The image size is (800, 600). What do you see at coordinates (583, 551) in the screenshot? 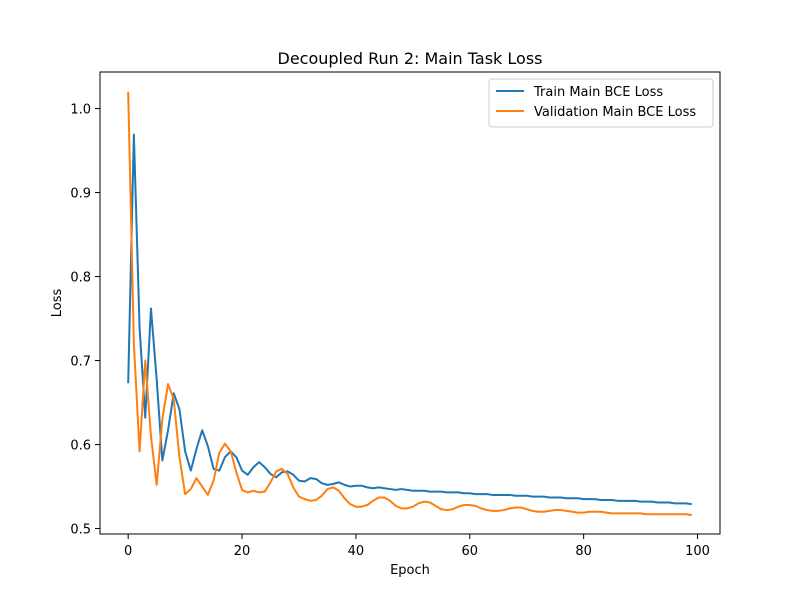
I see `x-tick-label: 80` at bounding box center [583, 551].